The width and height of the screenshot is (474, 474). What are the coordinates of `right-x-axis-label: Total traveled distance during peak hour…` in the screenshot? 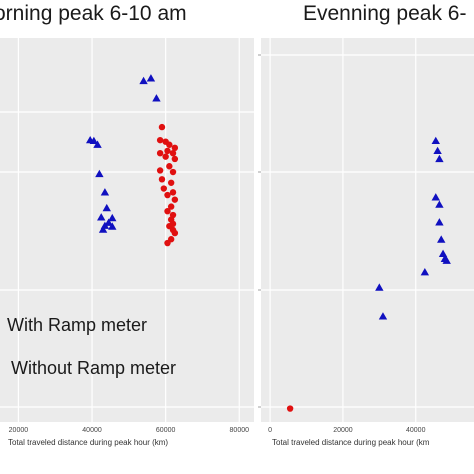 It's located at (351, 442).